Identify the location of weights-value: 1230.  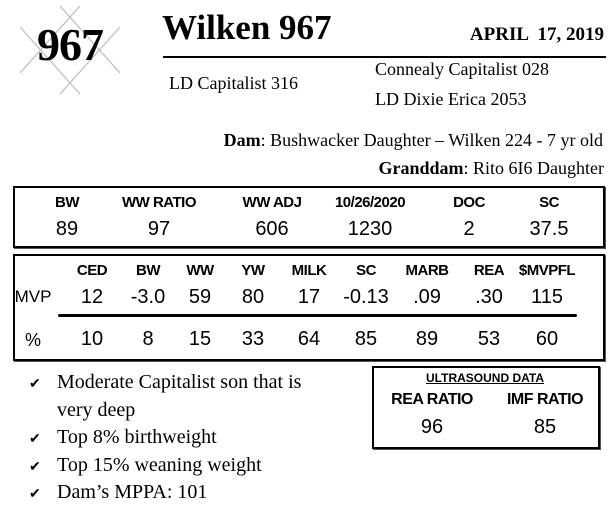
(370, 229).